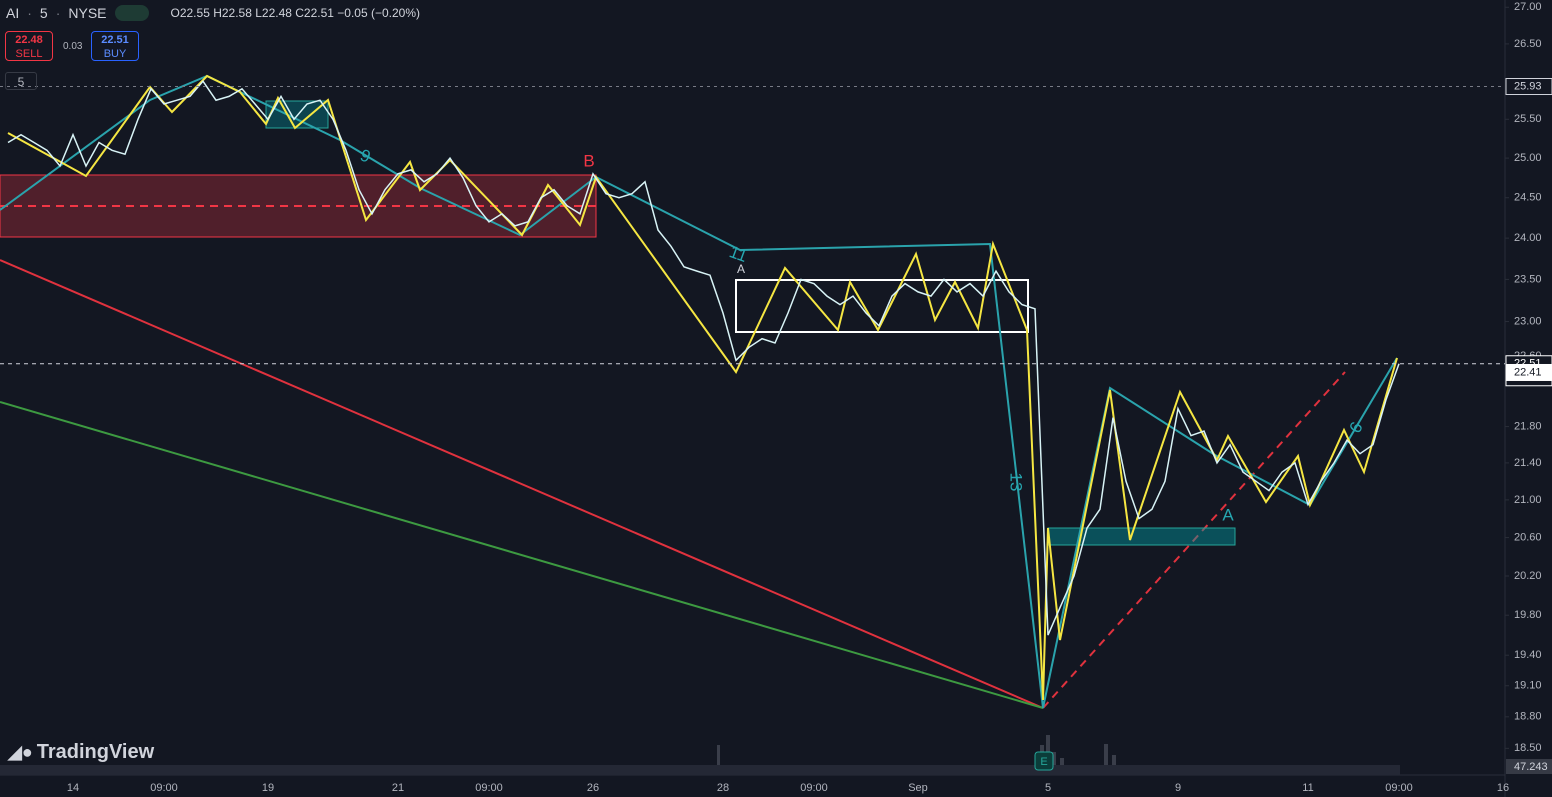  Describe the element at coordinates (593, 788) in the screenshot. I see `x-tick-label: 26` at that location.